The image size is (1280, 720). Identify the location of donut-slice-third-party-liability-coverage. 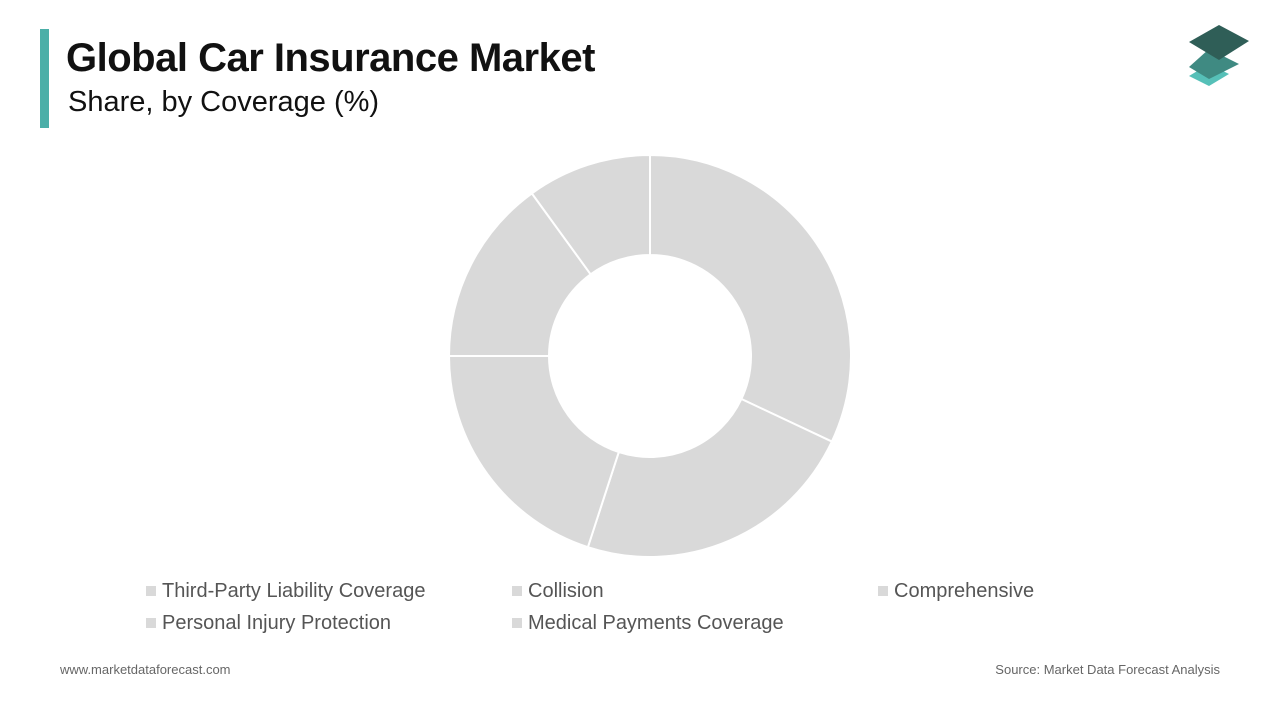
(750, 298).